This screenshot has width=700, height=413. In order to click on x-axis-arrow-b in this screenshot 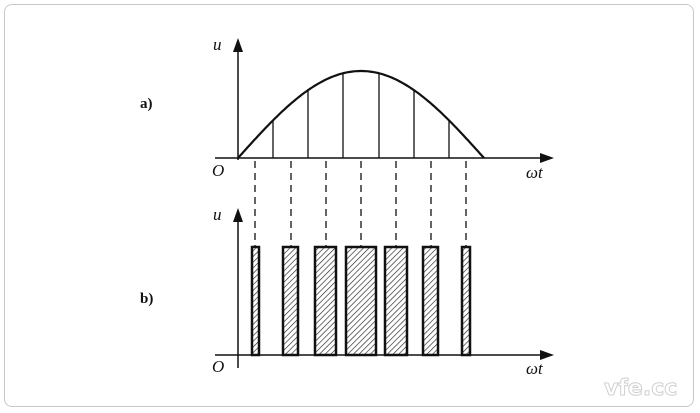, I will do `click(547, 355)`.